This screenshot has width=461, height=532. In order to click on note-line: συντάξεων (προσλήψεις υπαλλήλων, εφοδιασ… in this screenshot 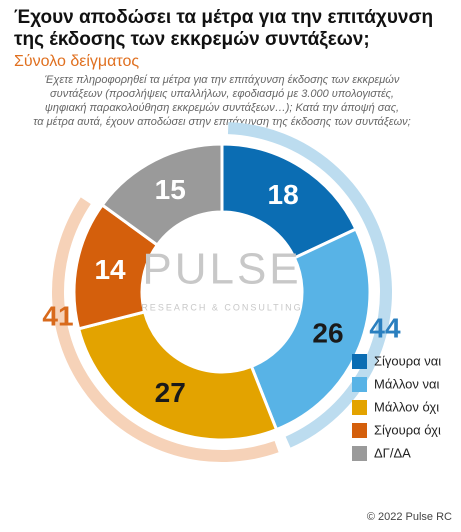, I will do `click(222, 94)`.